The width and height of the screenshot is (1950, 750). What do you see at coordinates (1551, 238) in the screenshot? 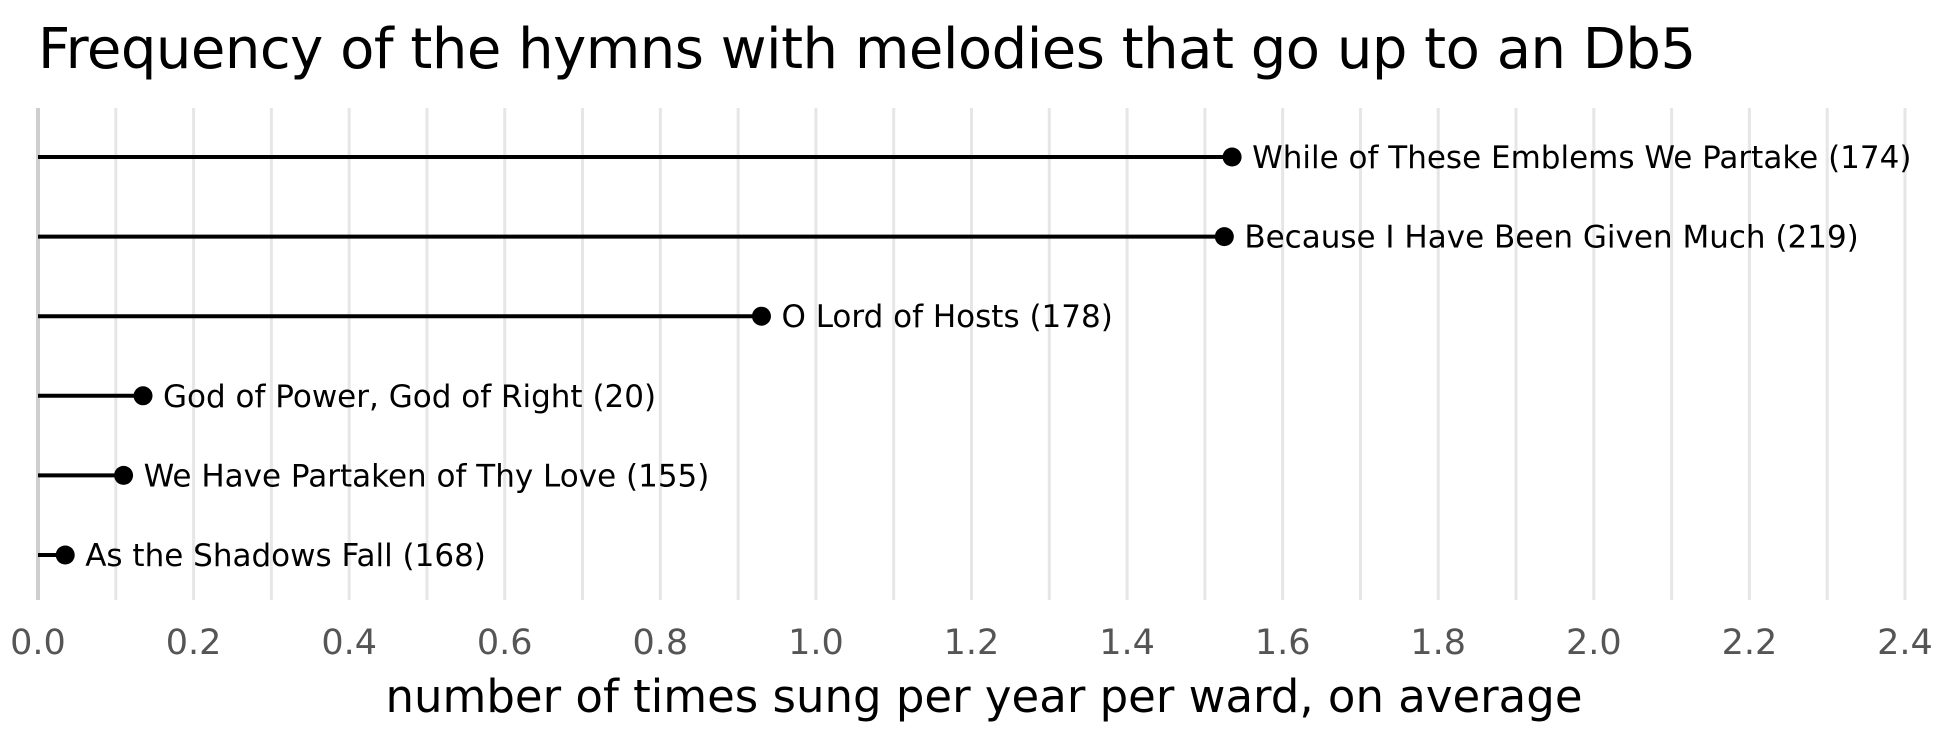
I see `point-label: Because I Have Been Given Much (219)` at bounding box center [1551, 238].